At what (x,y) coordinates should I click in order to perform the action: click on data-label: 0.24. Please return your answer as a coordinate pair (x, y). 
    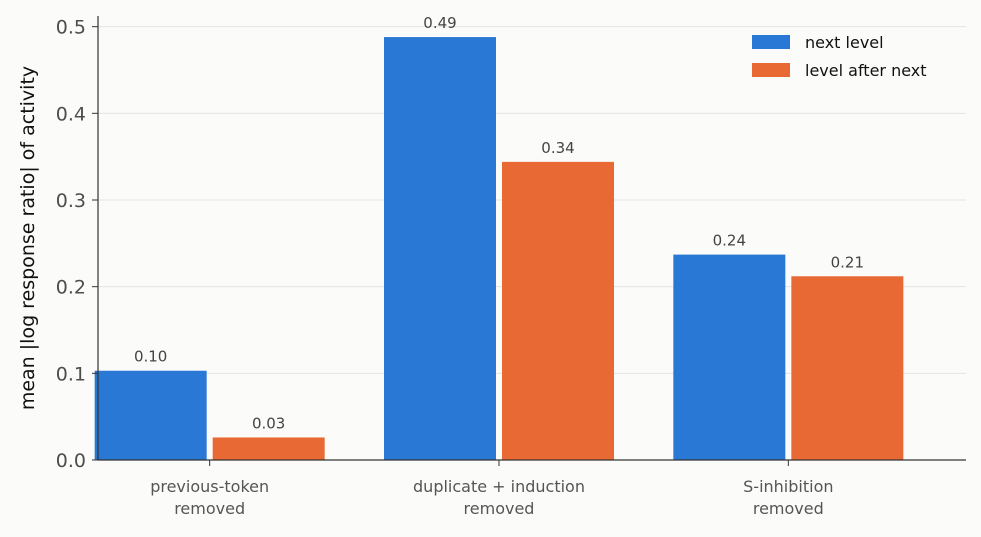
    Looking at the image, I should click on (729, 241).